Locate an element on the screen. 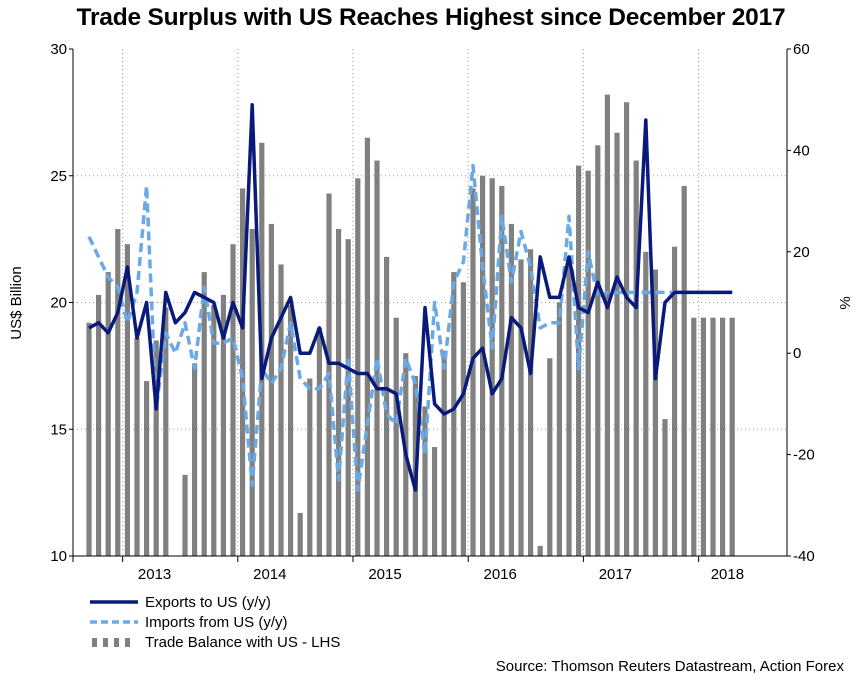 The height and width of the screenshot is (679, 862). left-tick-label: 10 is located at coordinates (58, 556).